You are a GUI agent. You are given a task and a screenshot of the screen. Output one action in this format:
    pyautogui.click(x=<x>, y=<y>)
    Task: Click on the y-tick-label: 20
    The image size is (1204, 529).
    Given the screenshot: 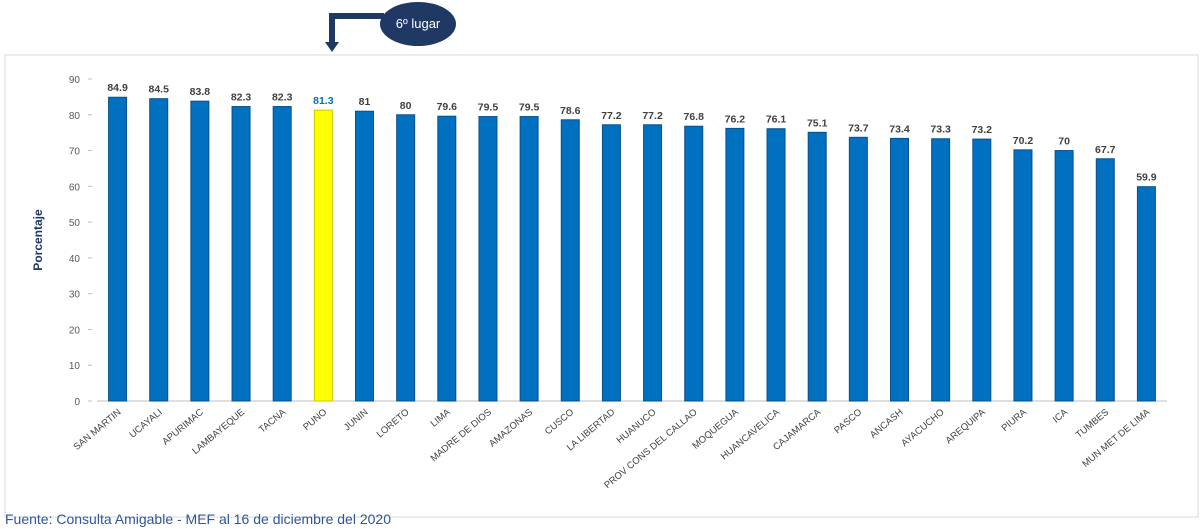 What is the action you would take?
    pyautogui.click(x=75, y=330)
    